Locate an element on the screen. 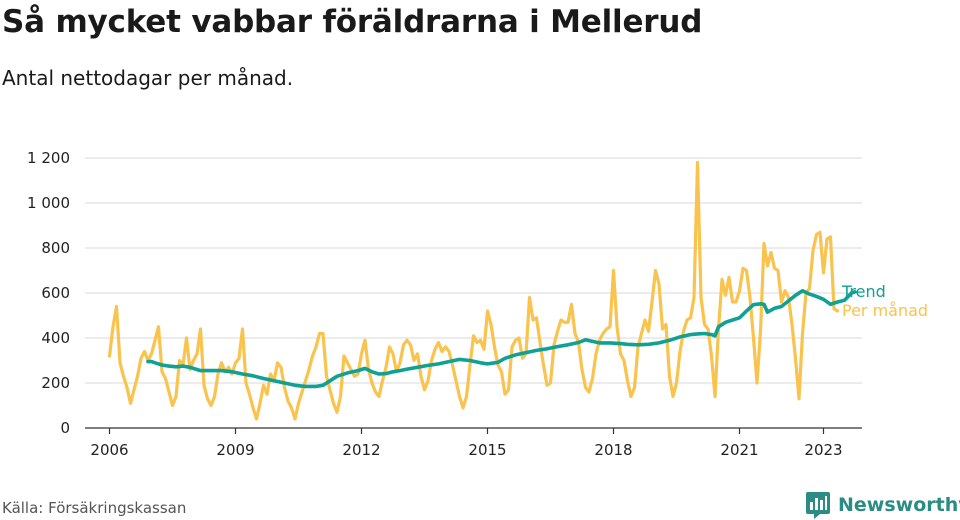  y-tick-label: 200 is located at coordinates (55, 383).